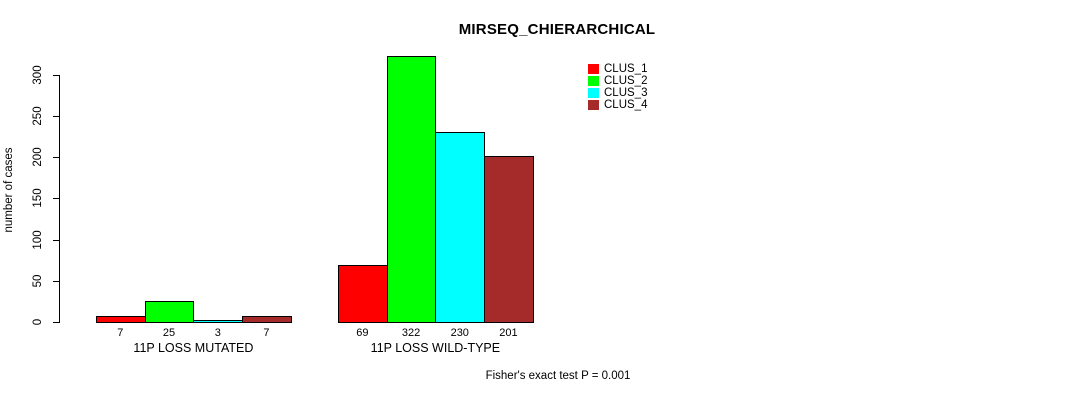  I want to click on bar-value-label: 230, so click(459, 333).